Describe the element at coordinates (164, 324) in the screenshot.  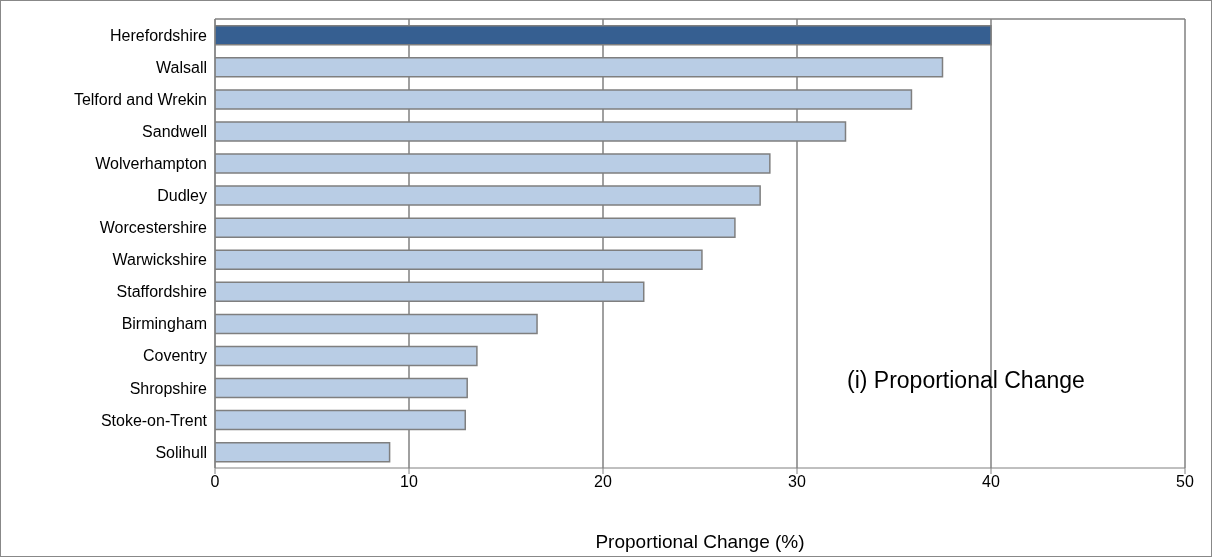
I see `y-tick-label: Birmingham` at that location.